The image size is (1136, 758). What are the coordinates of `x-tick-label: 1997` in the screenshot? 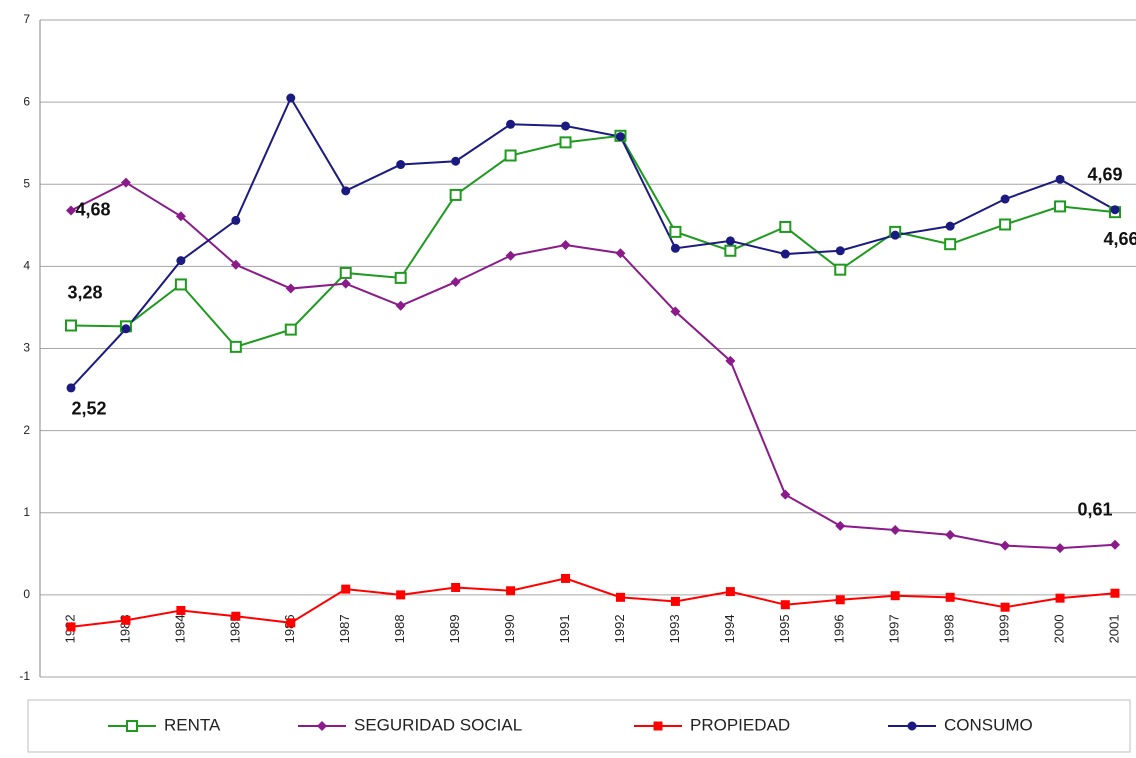 It's located at (894, 628).